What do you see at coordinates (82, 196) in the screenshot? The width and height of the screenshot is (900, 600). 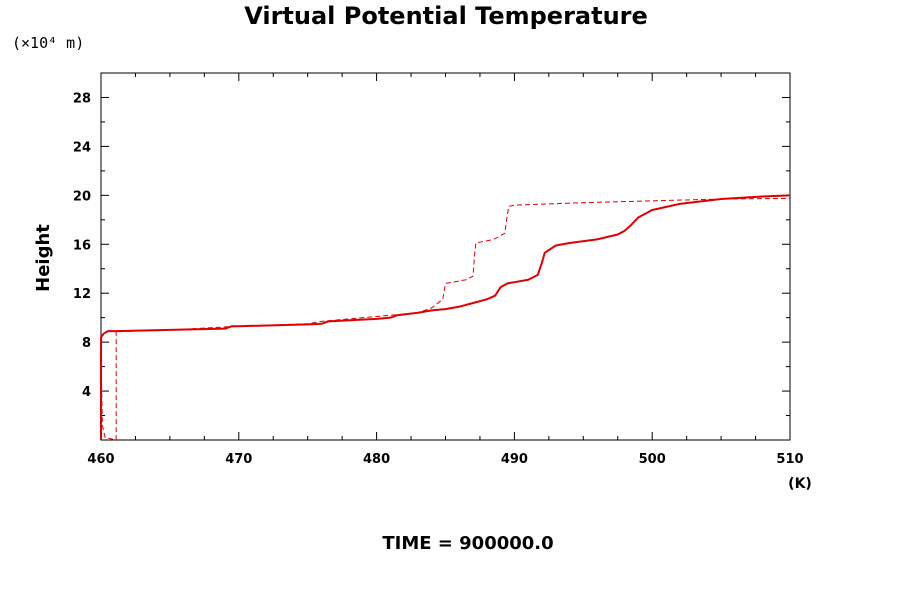 I see `y-tick-label: 20` at bounding box center [82, 196].